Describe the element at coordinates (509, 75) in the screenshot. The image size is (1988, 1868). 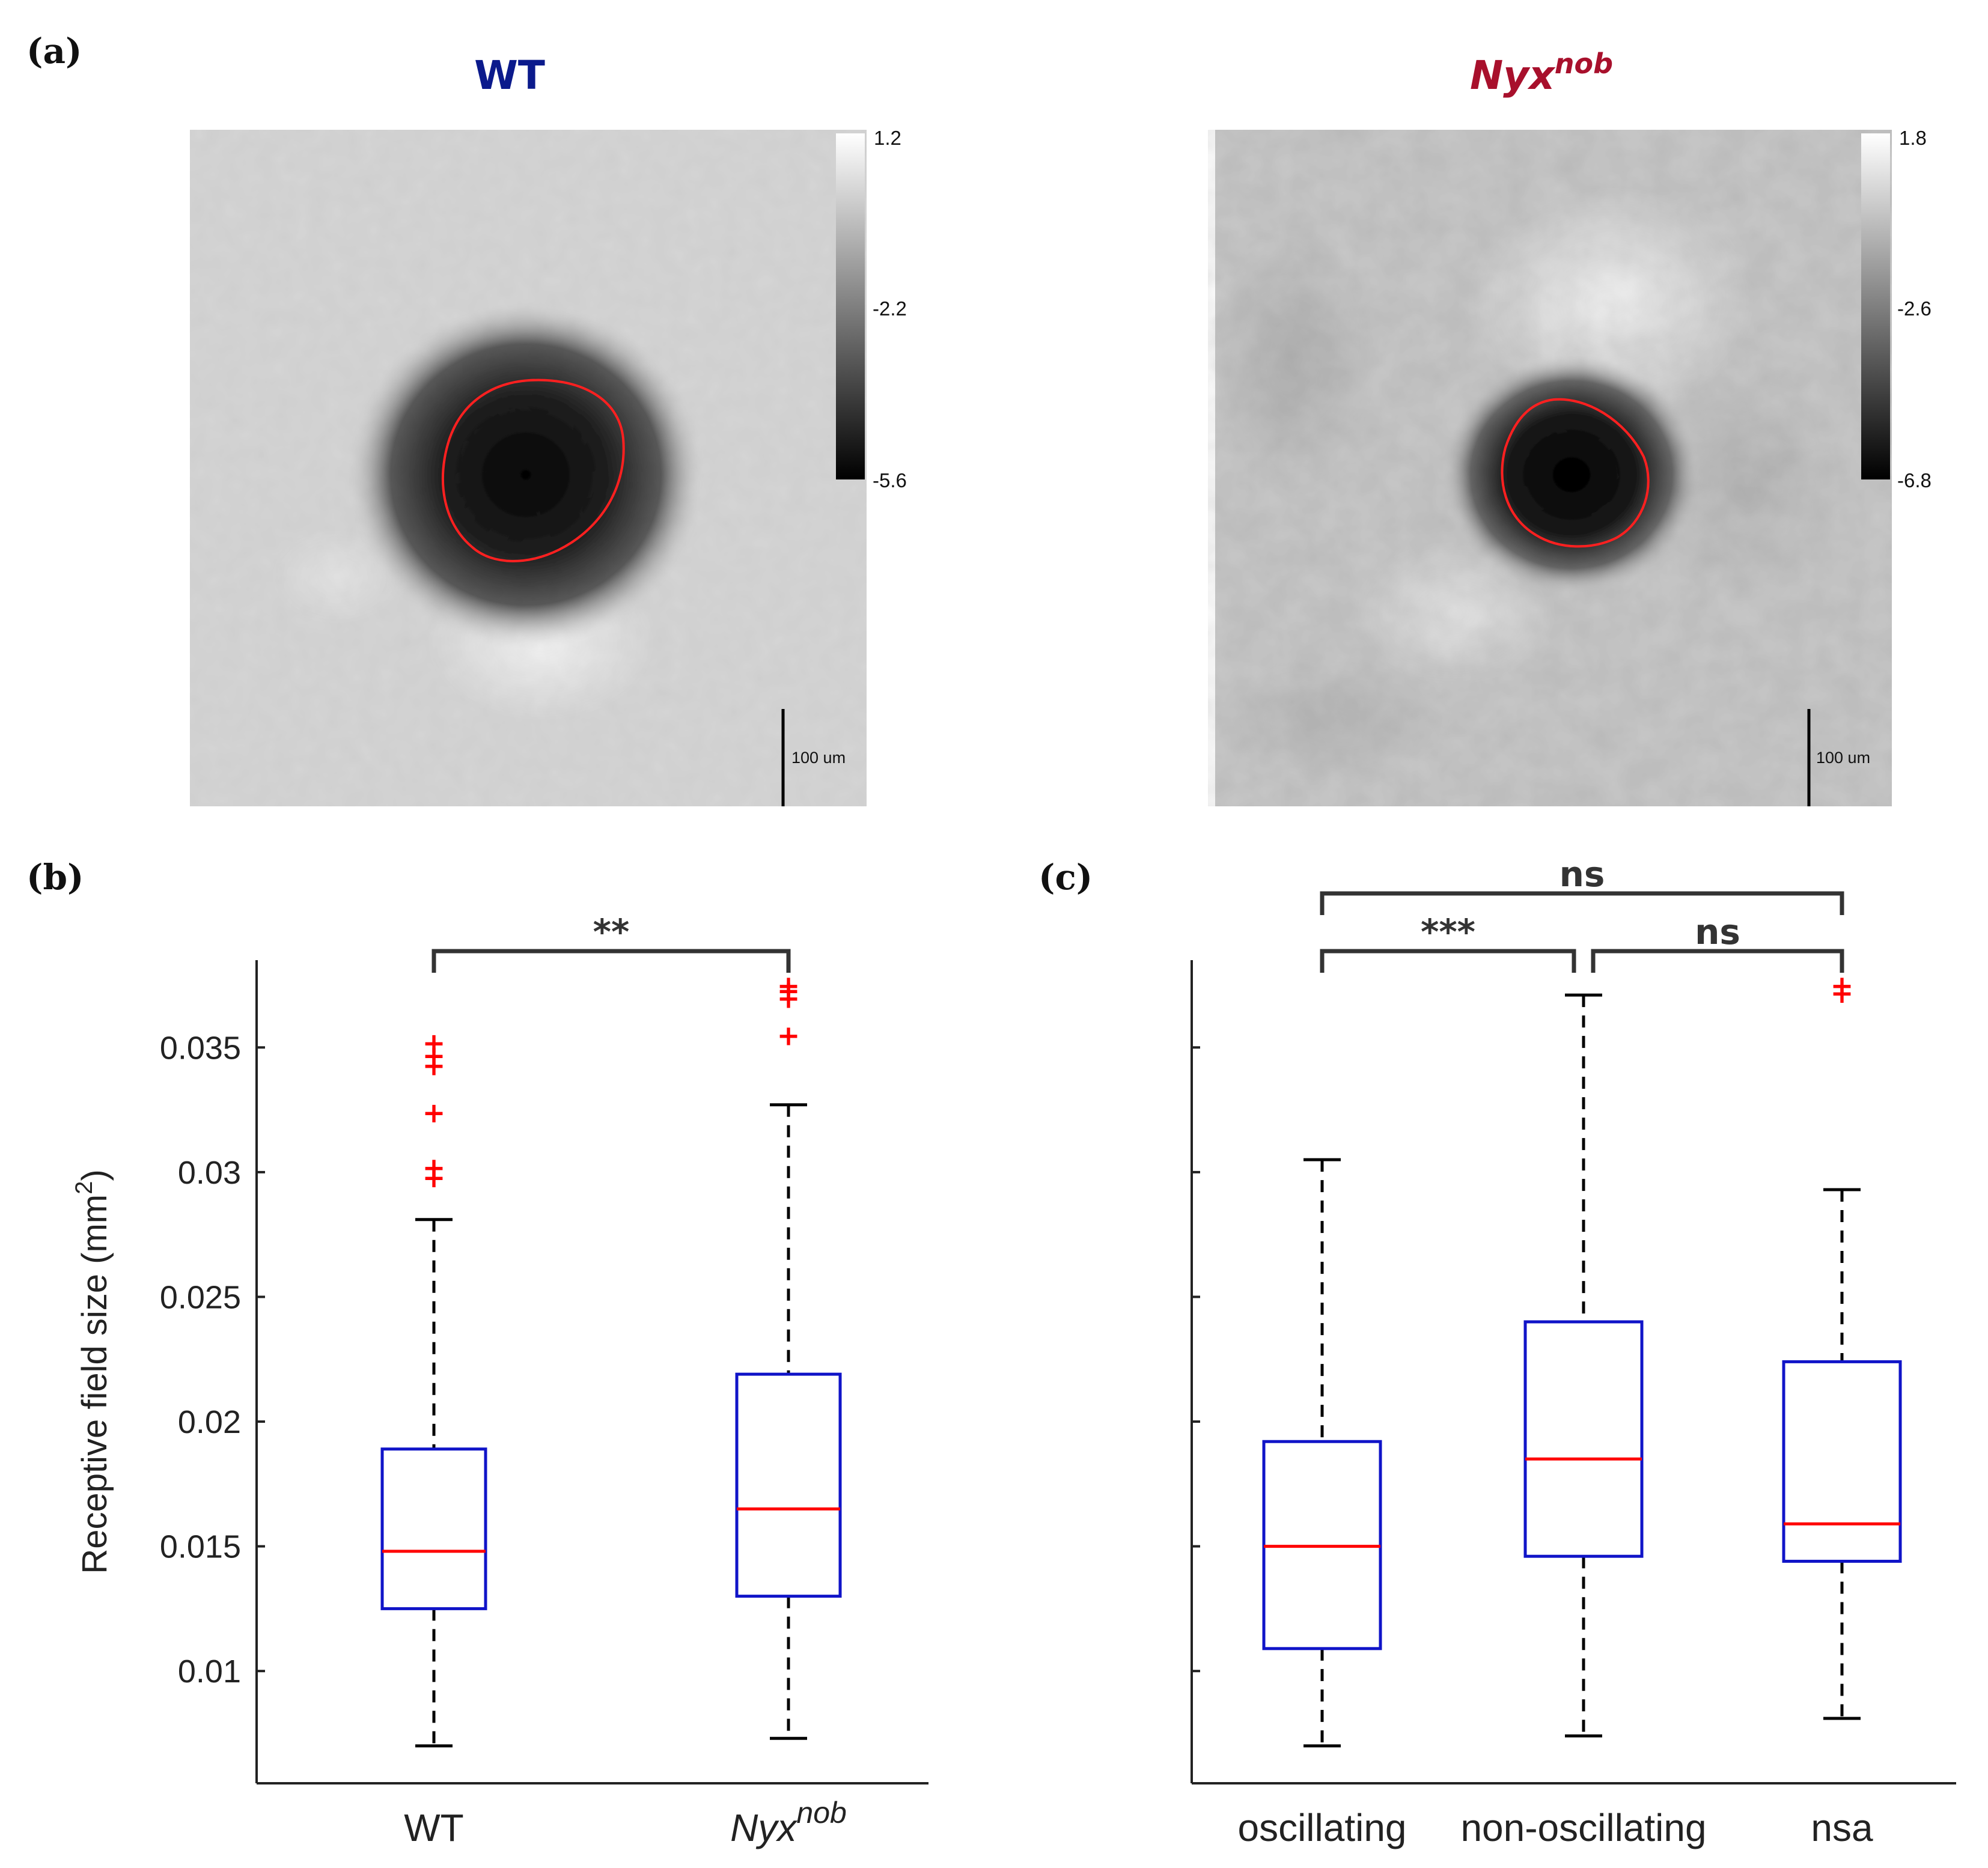
I see `heatmap-title-wt: WT` at that location.